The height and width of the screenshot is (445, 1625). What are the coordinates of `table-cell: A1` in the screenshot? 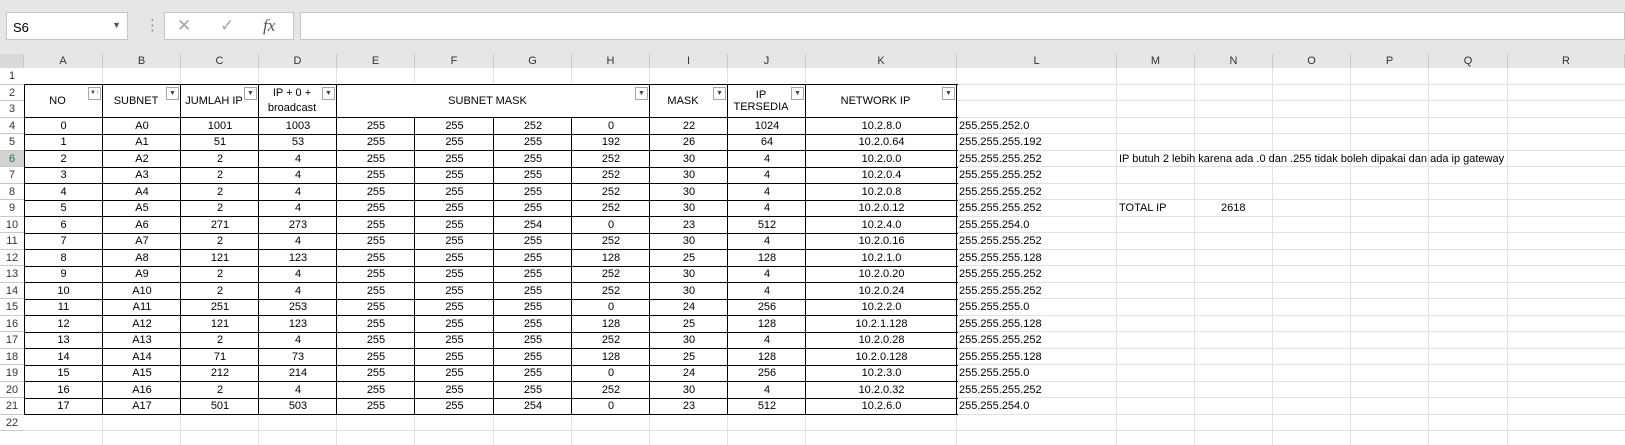 It's located at (142, 142).